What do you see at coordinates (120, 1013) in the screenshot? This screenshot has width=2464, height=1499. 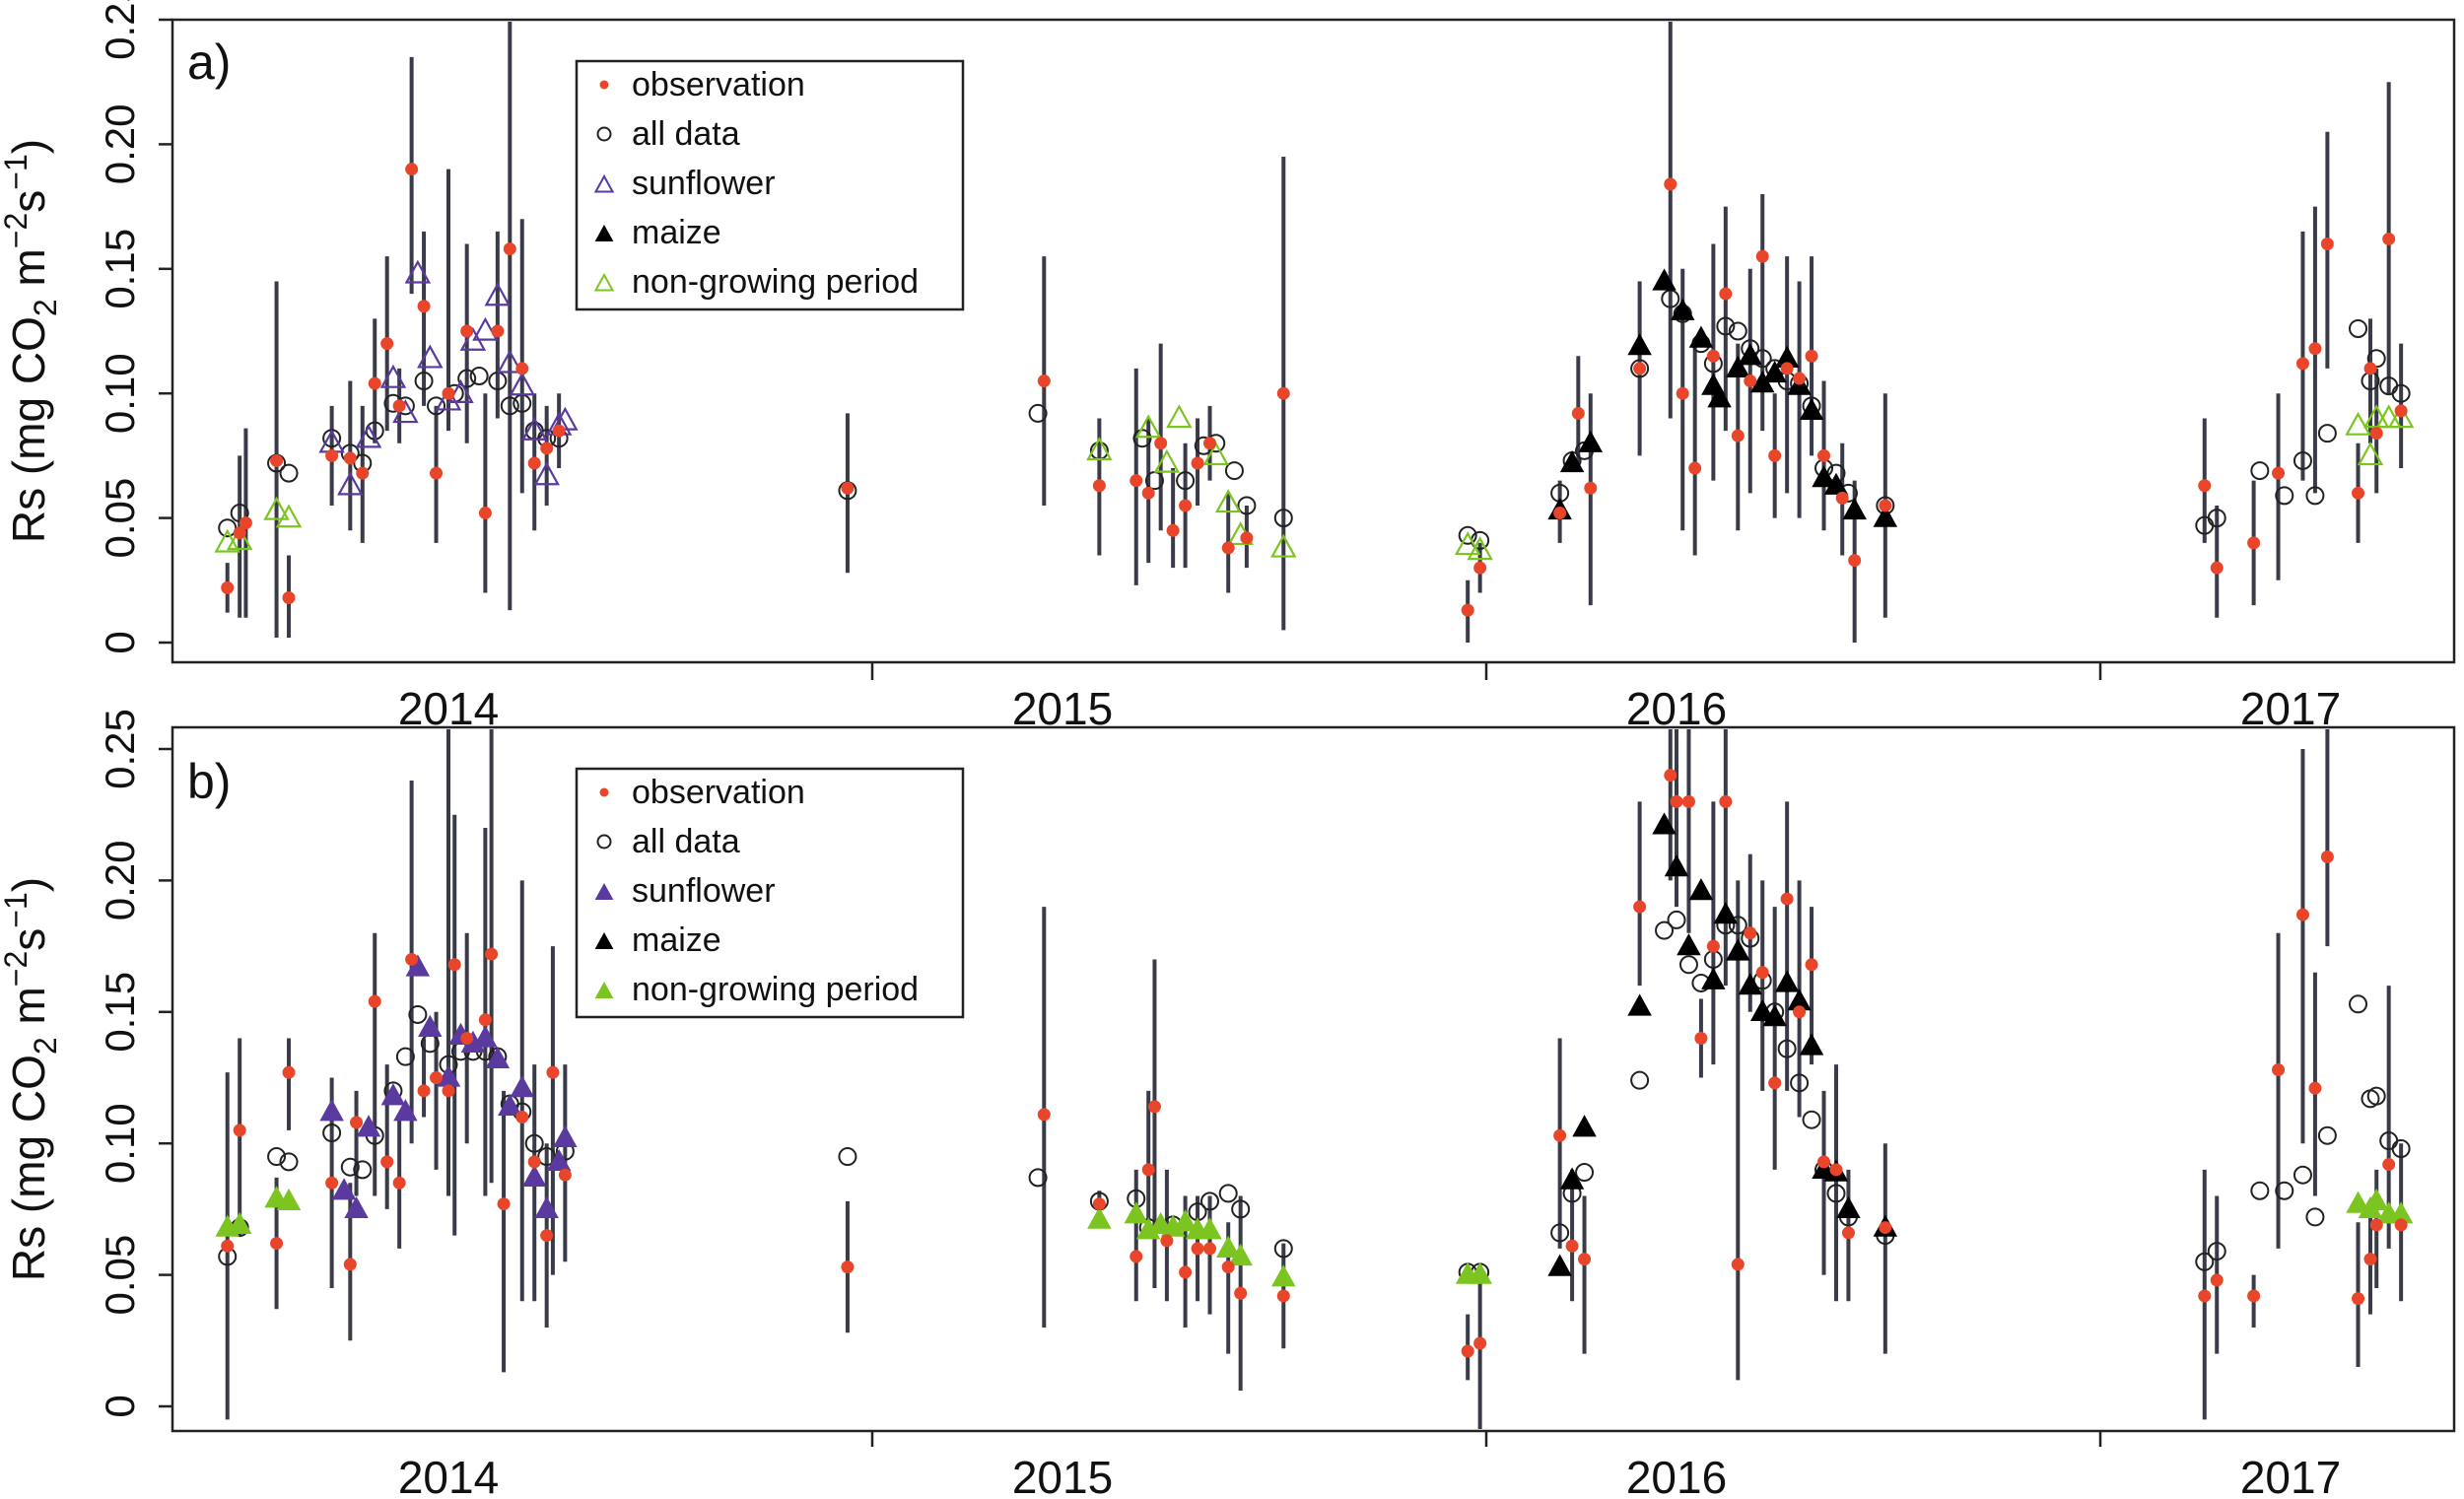 I see `y-tick-label: 0.15` at bounding box center [120, 1013].